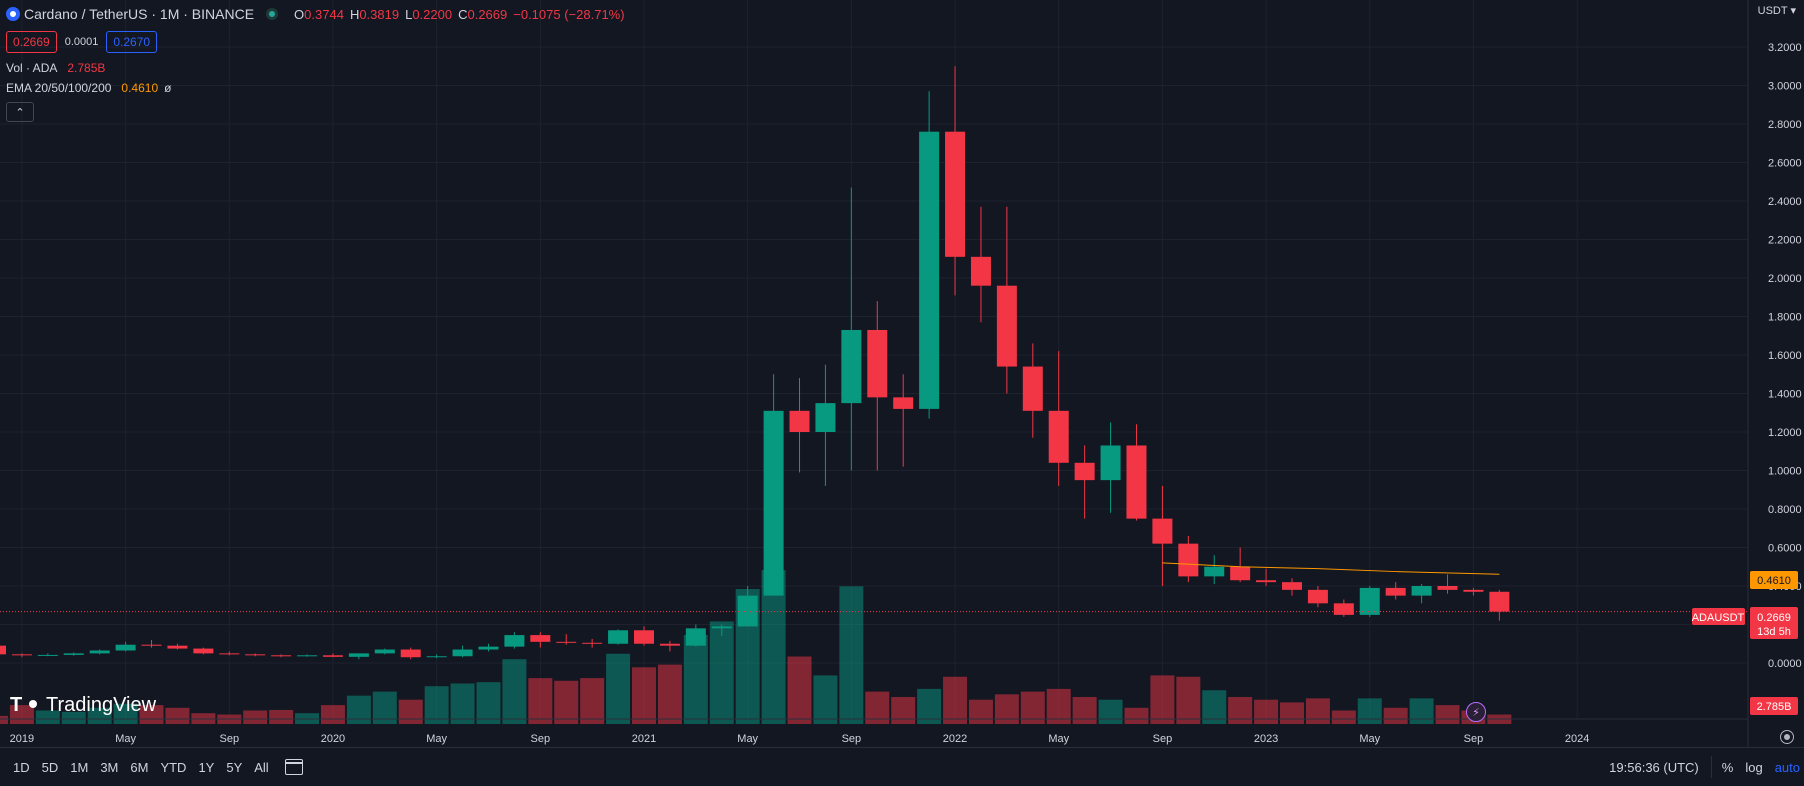 This screenshot has width=1804, height=786. I want to click on timeframe-ytd: YTD, so click(173, 767).